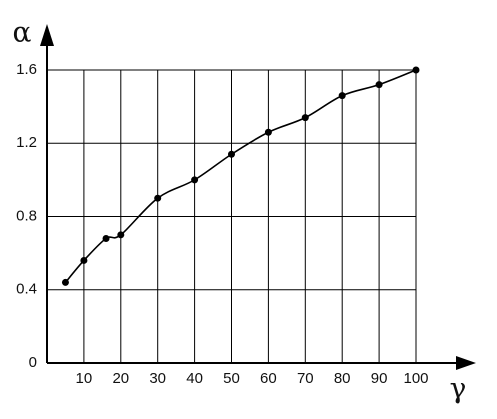 Image resolution: width=497 pixels, height=419 pixels. Describe the element at coordinates (26, 215) in the screenshot. I see `y-tick-label: 0.8` at that location.